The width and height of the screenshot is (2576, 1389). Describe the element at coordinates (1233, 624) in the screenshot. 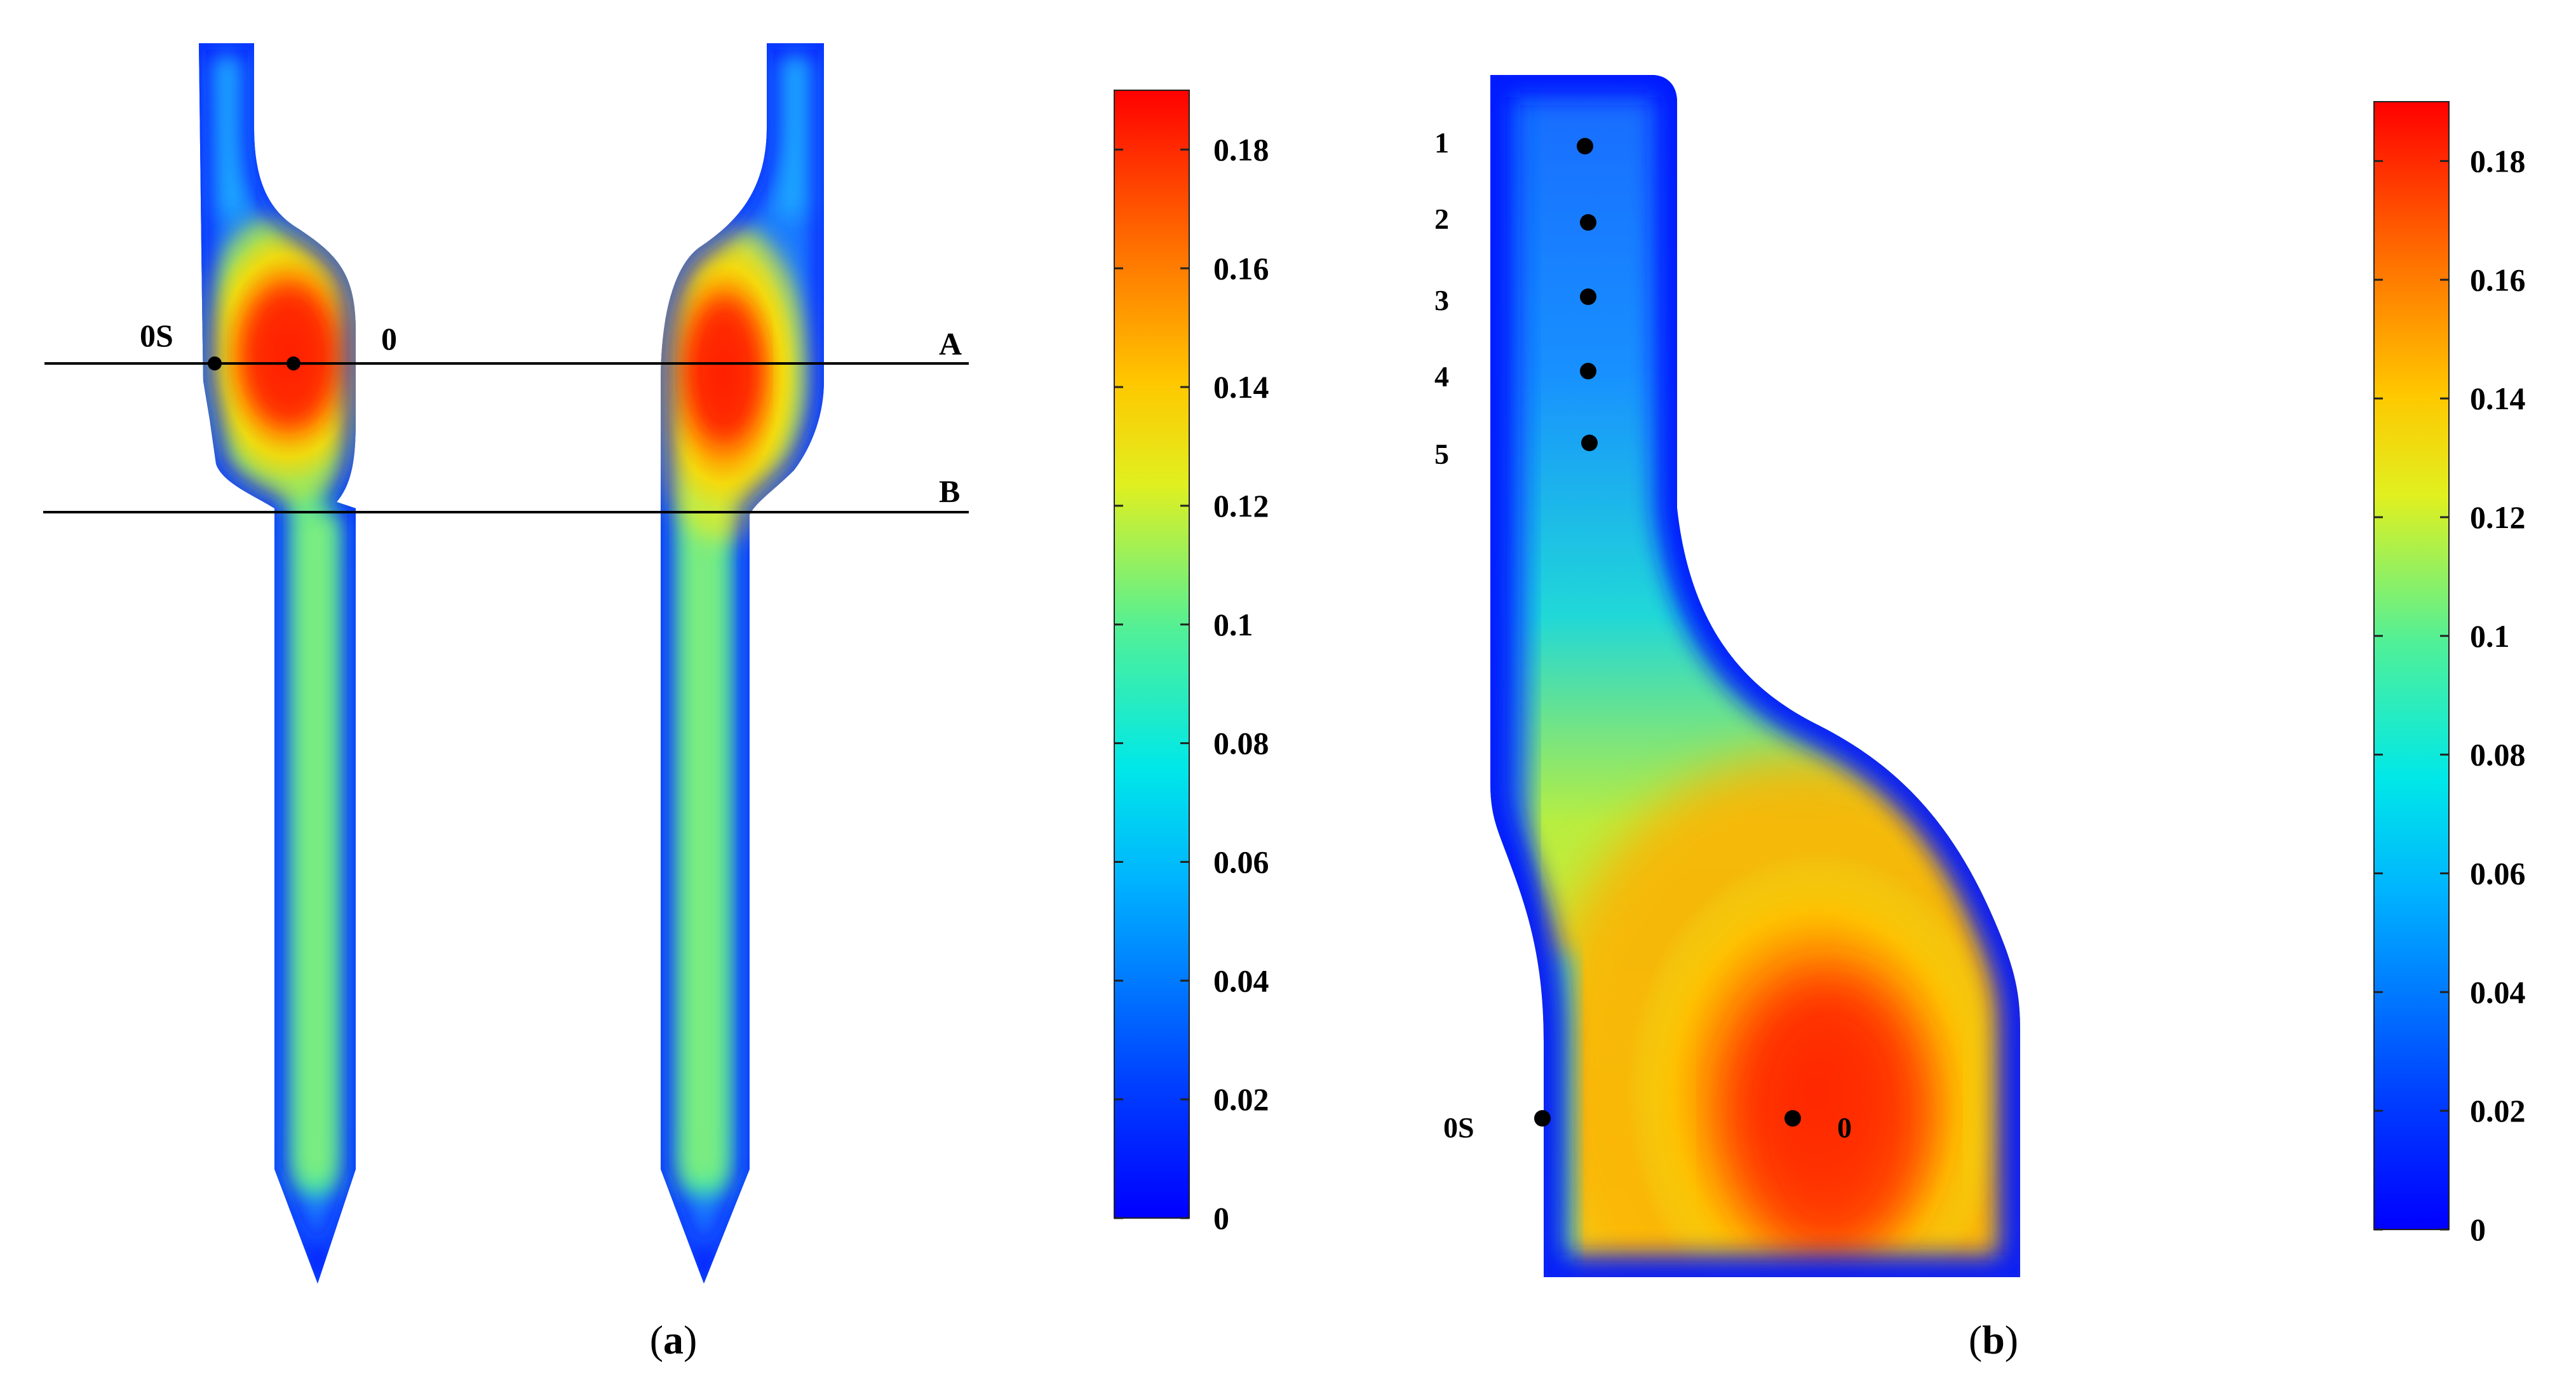

I see `colorbar-a-tick-label: 0.1` at that location.